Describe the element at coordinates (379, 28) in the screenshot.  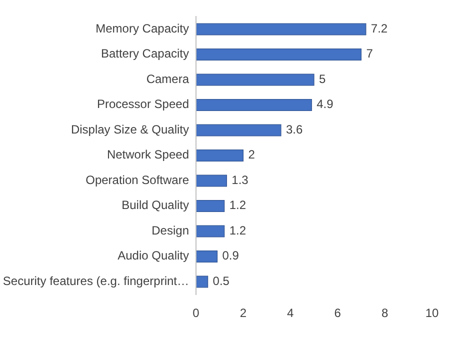
I see `data-label: 7.2` at that location.